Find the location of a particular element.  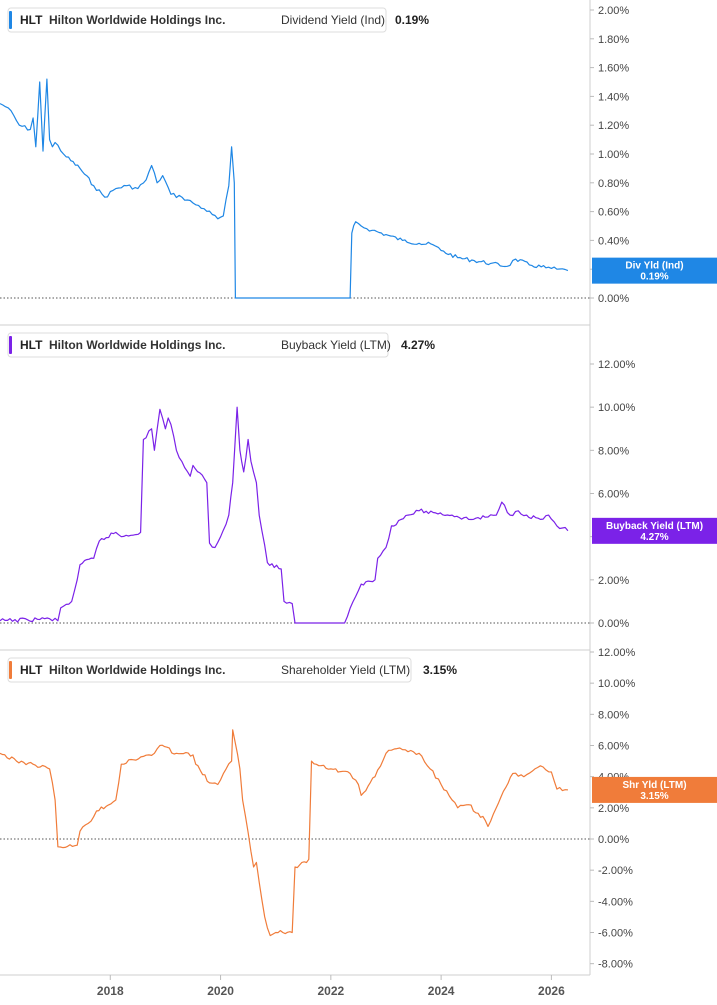

x-axis: 2018 2020 2022 2024 2026 is located at coordinates (331, 986).